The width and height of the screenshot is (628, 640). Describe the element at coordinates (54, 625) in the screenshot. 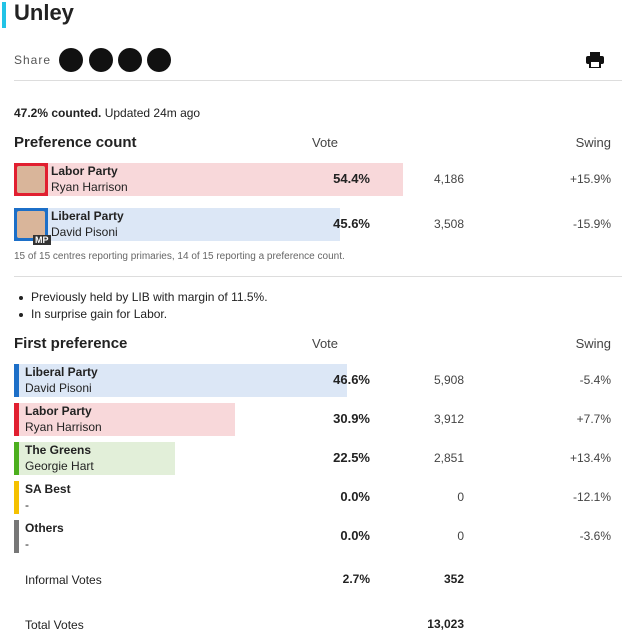

I see `total-label: Total Votes` at that location.